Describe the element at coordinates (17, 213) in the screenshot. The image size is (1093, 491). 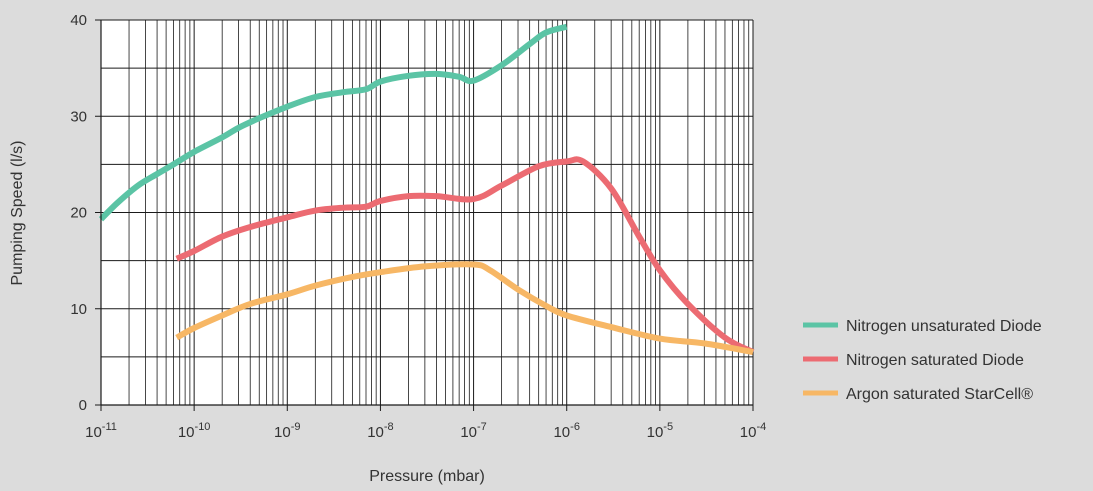
I see `y-axis-title: Pumping Speed (l/s)` at that location.